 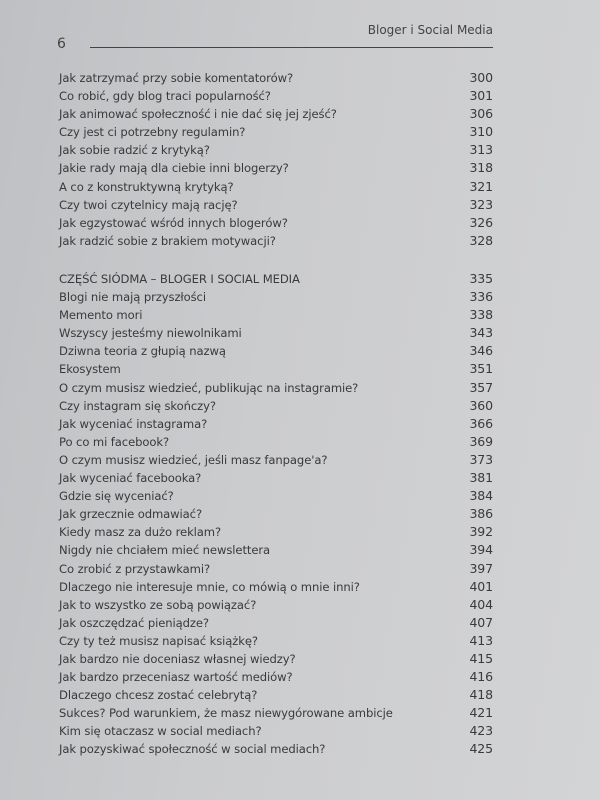 I want to click on toc-entry-title: Kiedy masz za dużo reklam?, so click(x=140, y=532).